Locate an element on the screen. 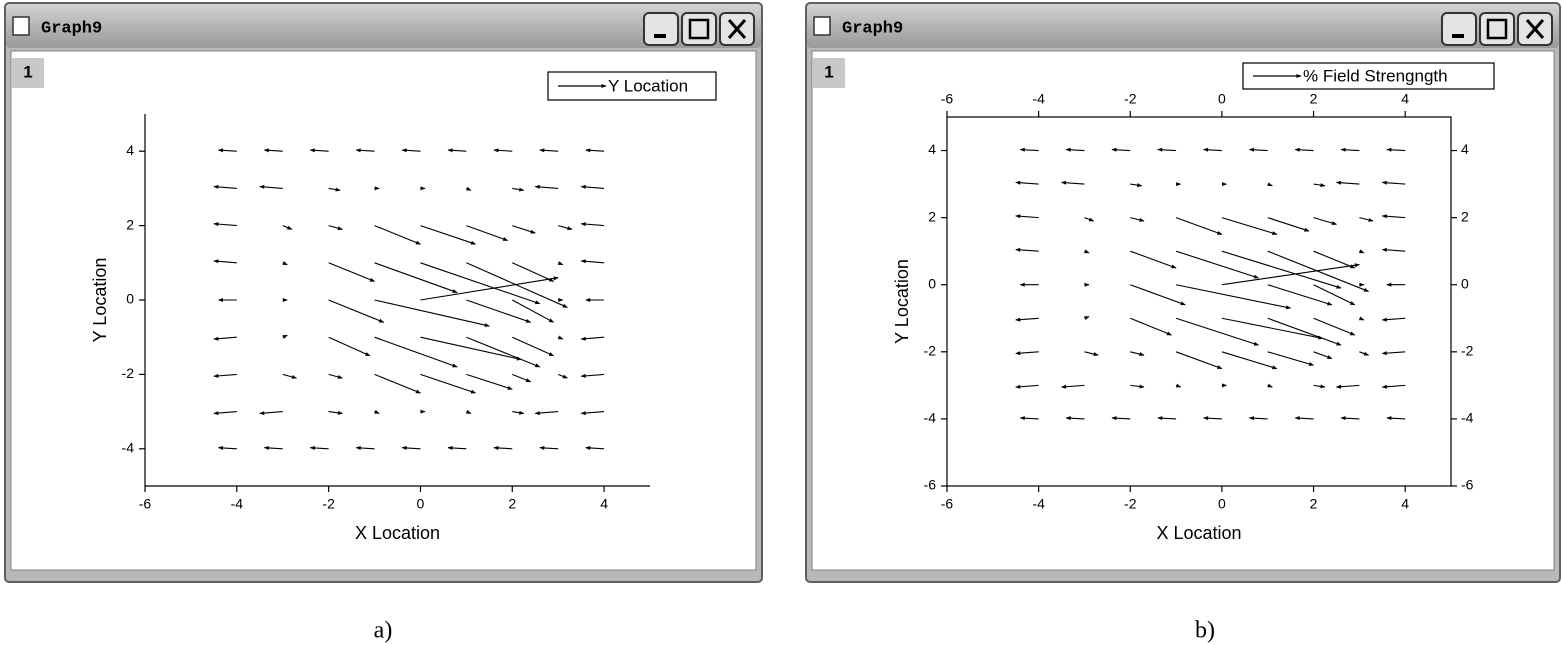 This screenshot has height=645, width=1562. window-icon is located at coordinates (822, 26).